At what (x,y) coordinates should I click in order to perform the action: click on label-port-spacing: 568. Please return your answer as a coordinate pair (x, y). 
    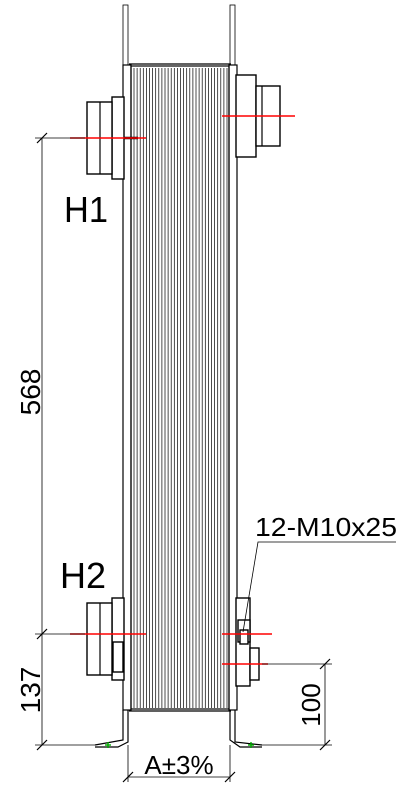
    Looking at the image, I should click on (30, 392).